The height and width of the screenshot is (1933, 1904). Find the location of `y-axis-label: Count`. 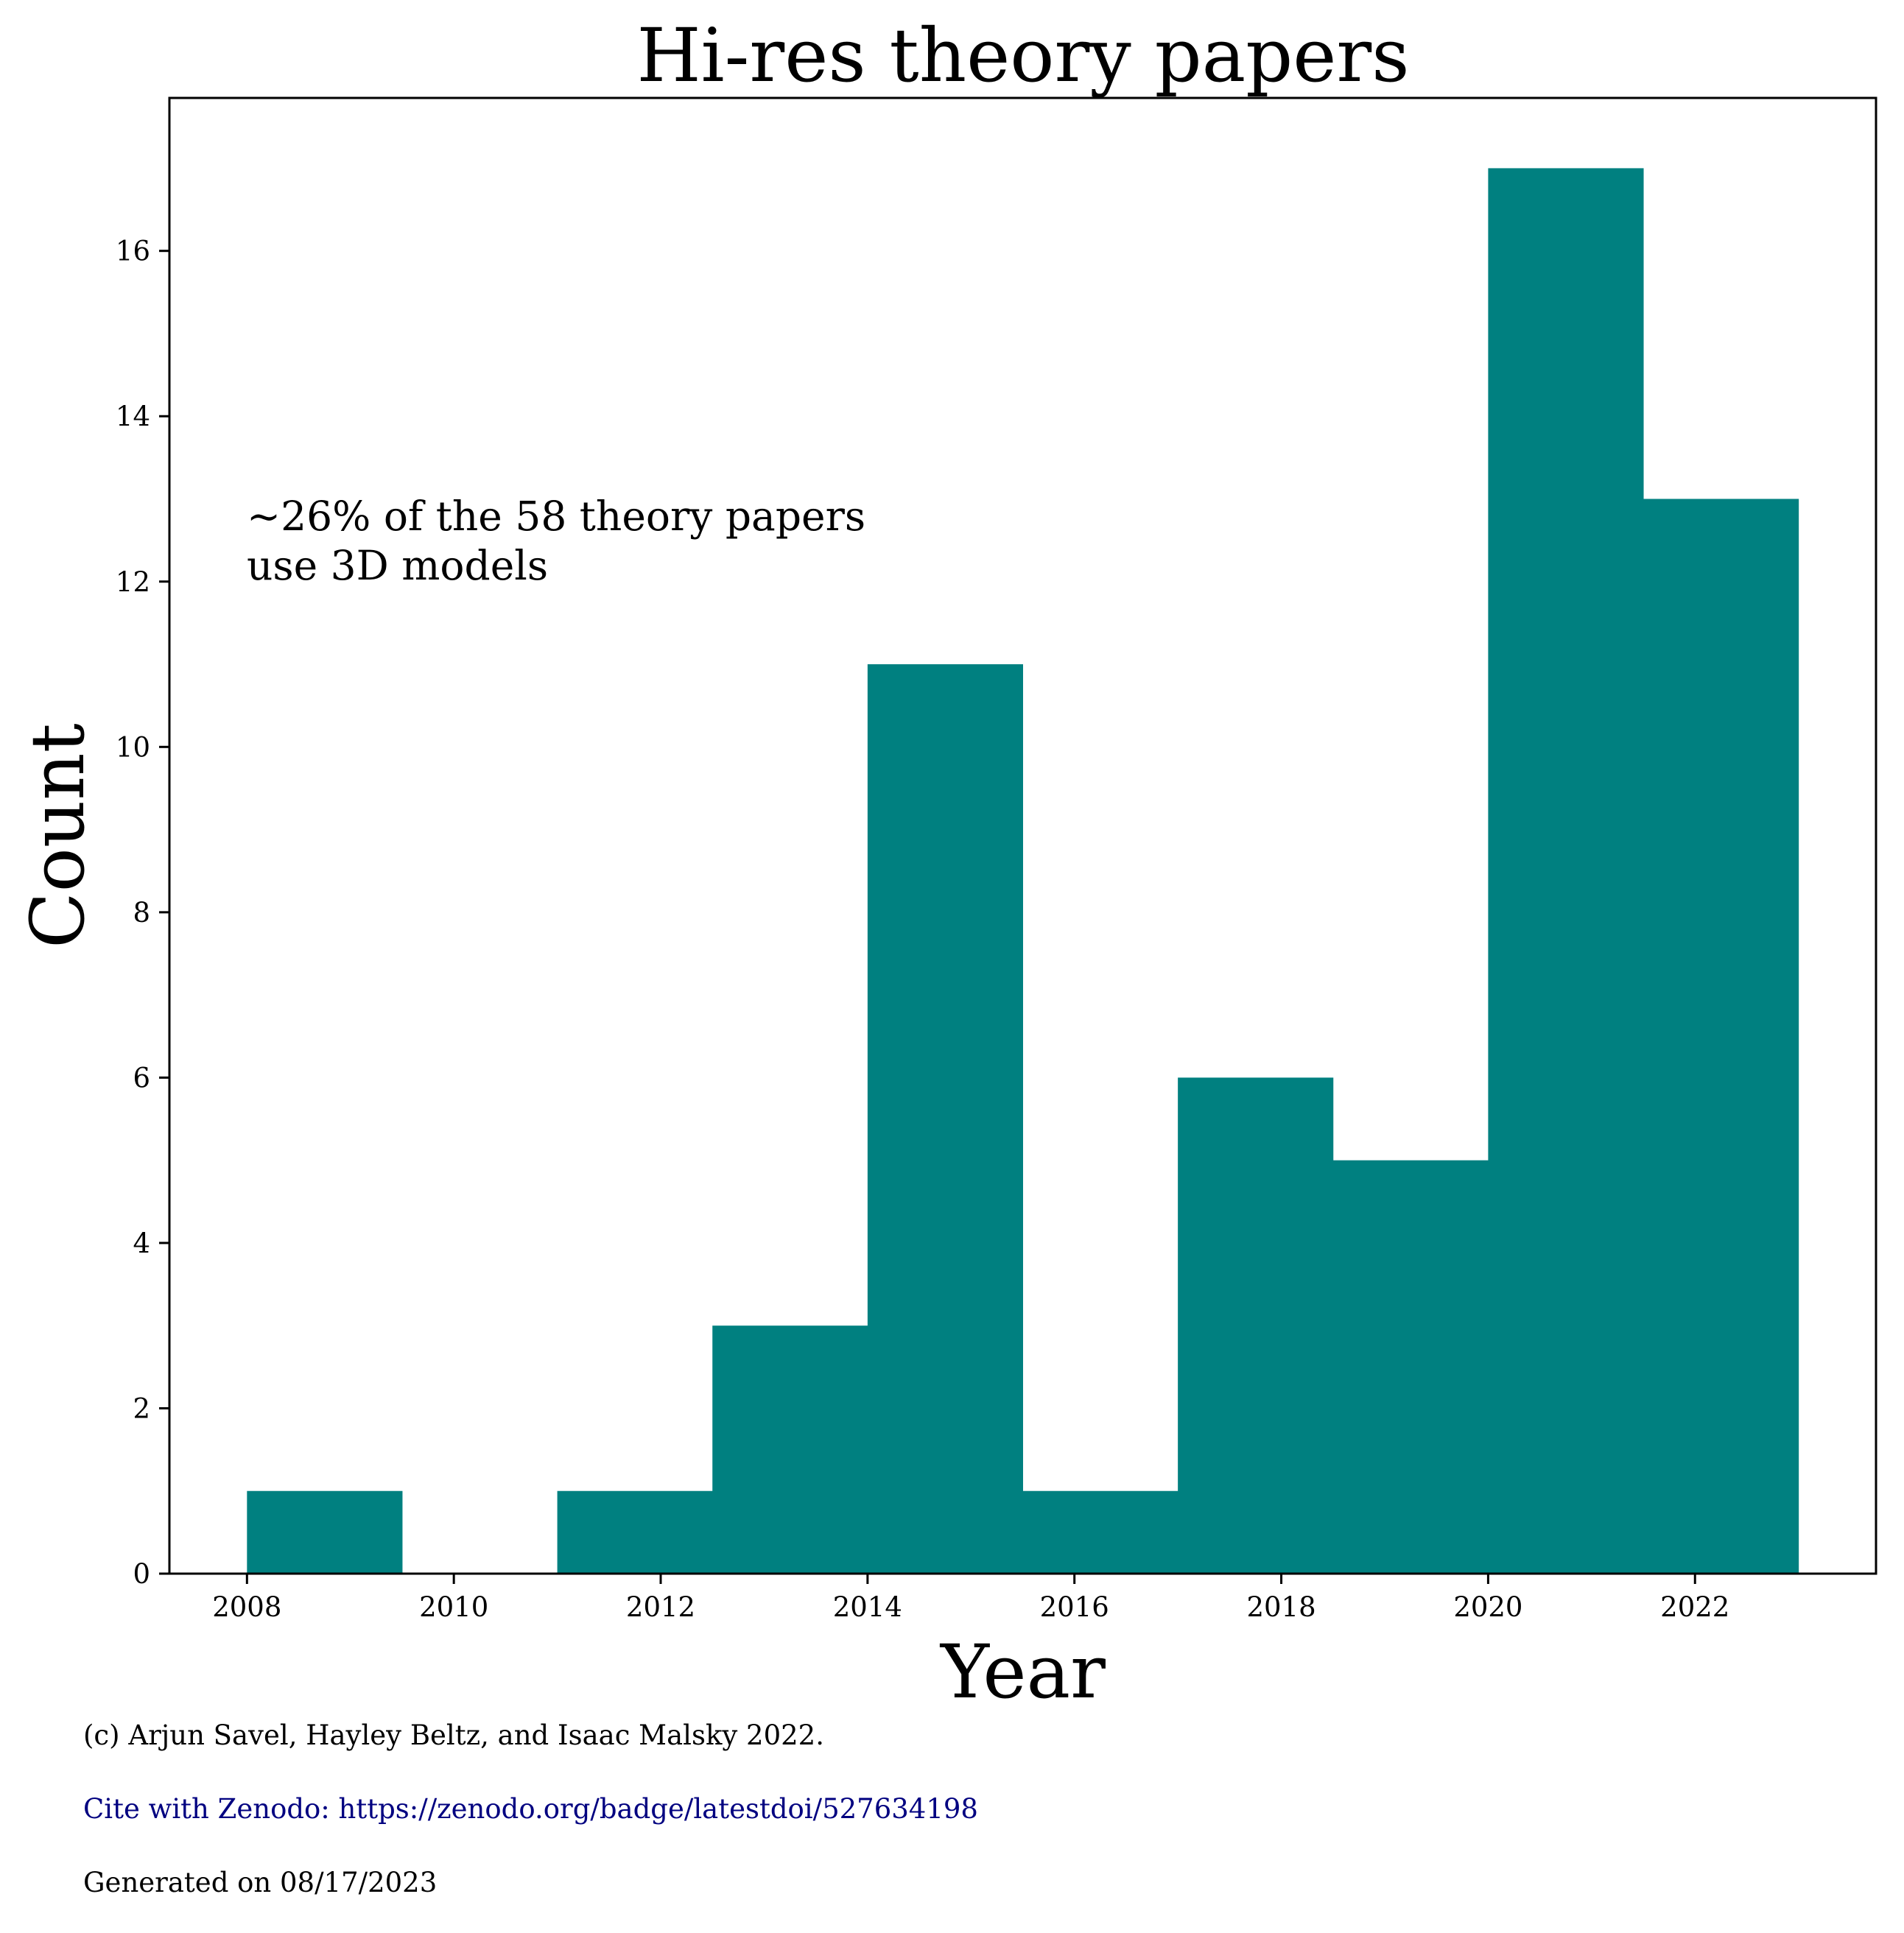

y-axis-label: Count is located at coordinates (58, 835).